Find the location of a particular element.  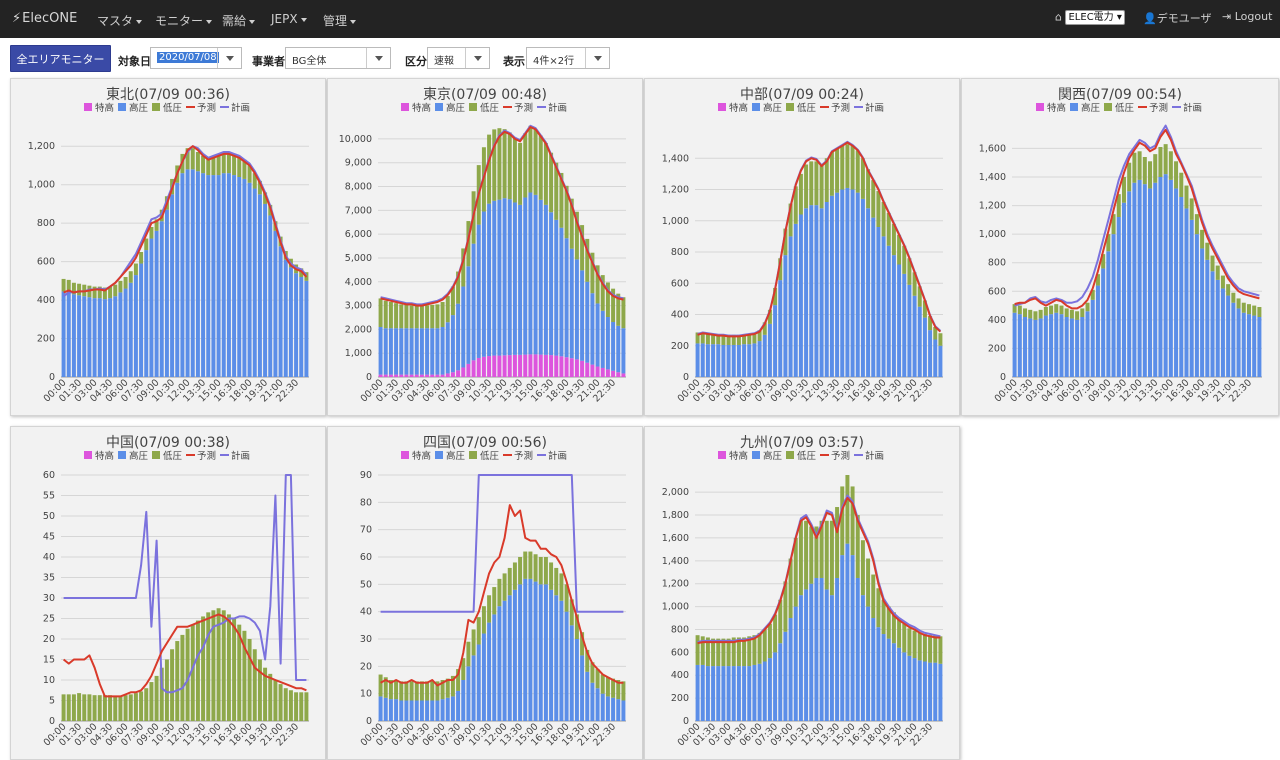

menu-admin: 管理 is located at coordinates (340, 20).